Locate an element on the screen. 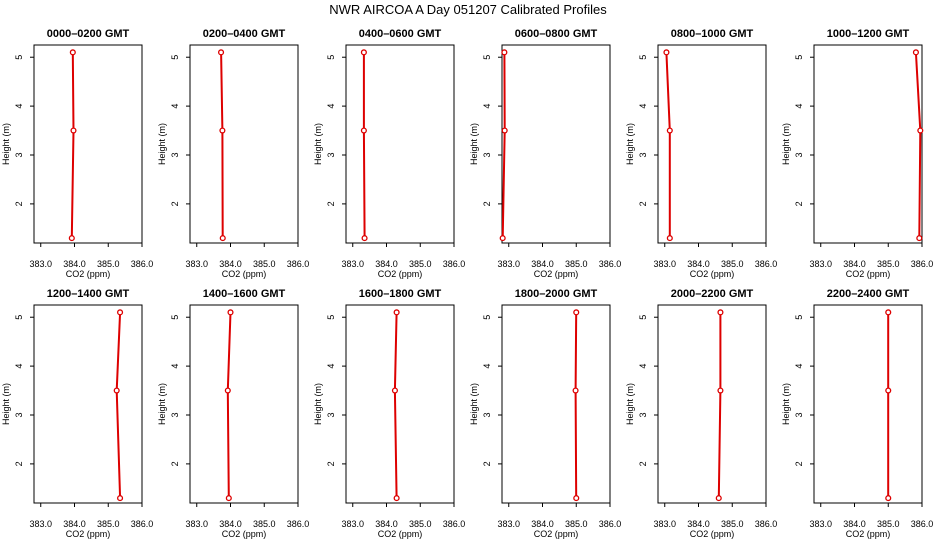 The image size is (936, 540). panel-title: 1000–1200 GMT is located at coordinates (868, 34).